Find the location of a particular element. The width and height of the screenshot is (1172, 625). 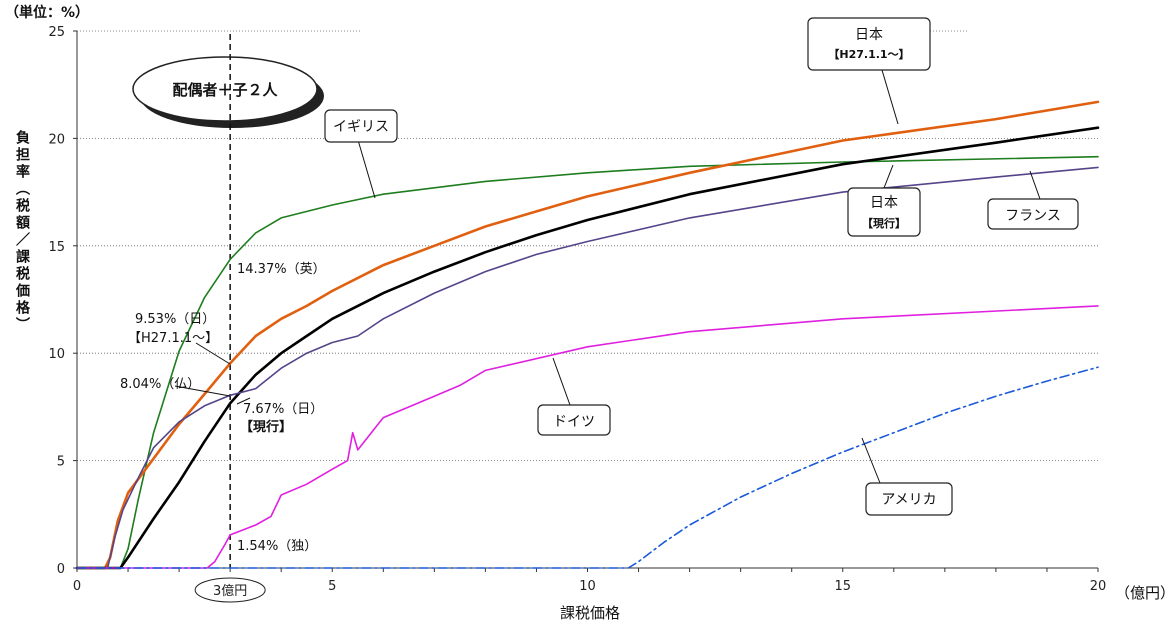

leader-jp-cur is located at coordinates (243, 401).